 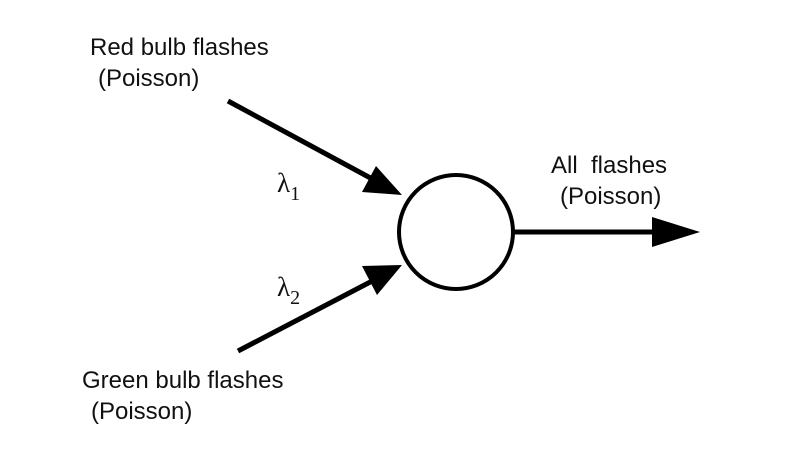 What do you see at coordinates (676, 232) in the screenshot?
I see `output-arrowhead` at bounding box center [676, 232].